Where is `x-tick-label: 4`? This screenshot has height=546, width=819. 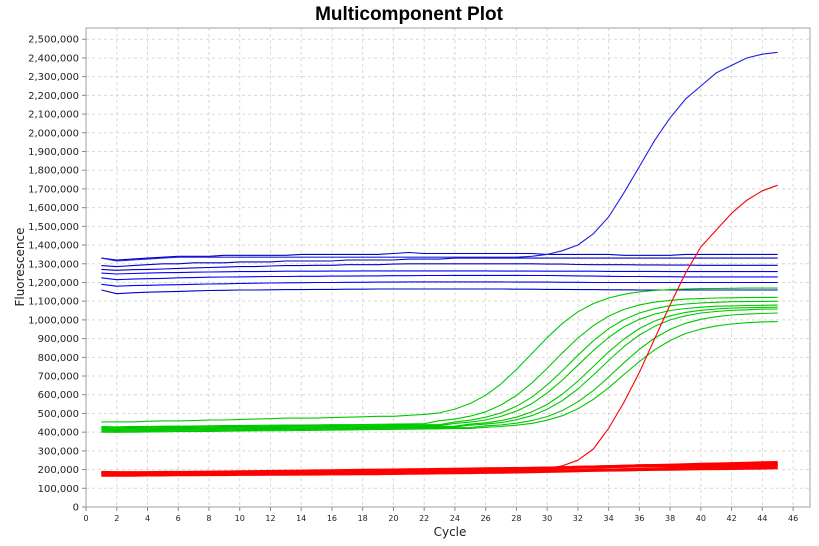 x-tick-label: 4 is located at coordinates (147, 518).